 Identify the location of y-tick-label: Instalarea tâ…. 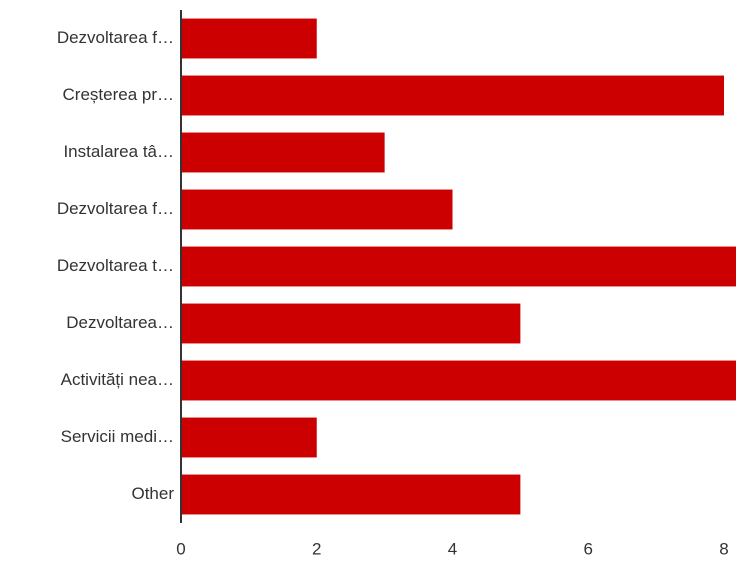
(118, 151).